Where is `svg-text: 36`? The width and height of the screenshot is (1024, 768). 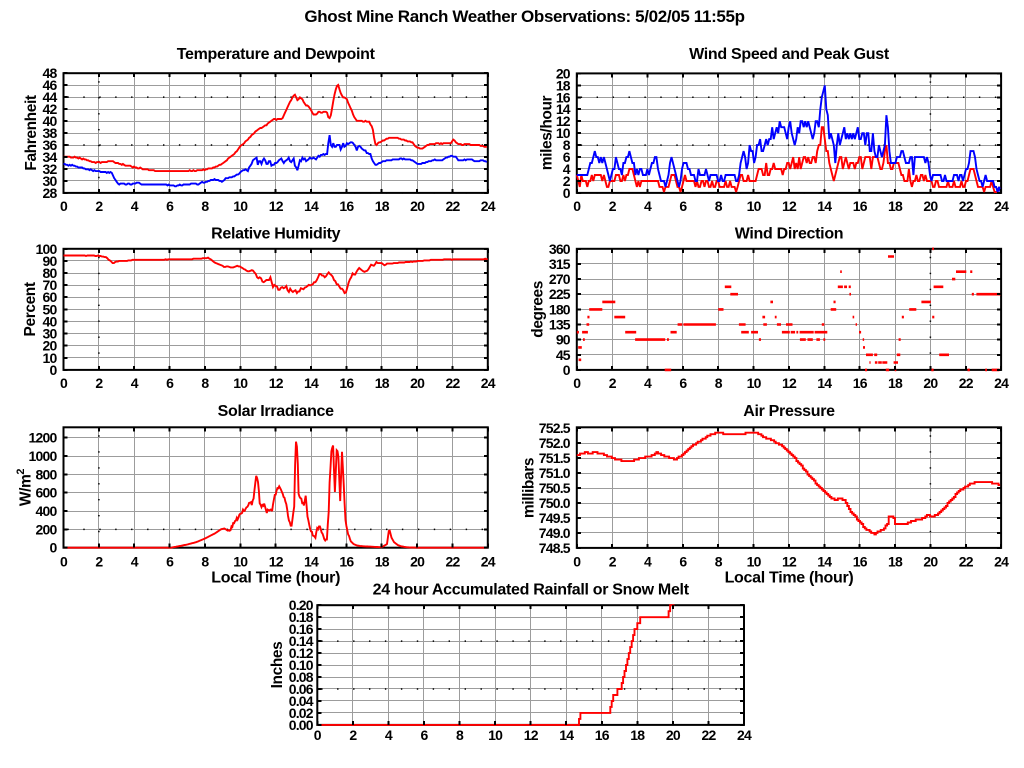
svg-text: 36 is located at coordinates (50, 145).